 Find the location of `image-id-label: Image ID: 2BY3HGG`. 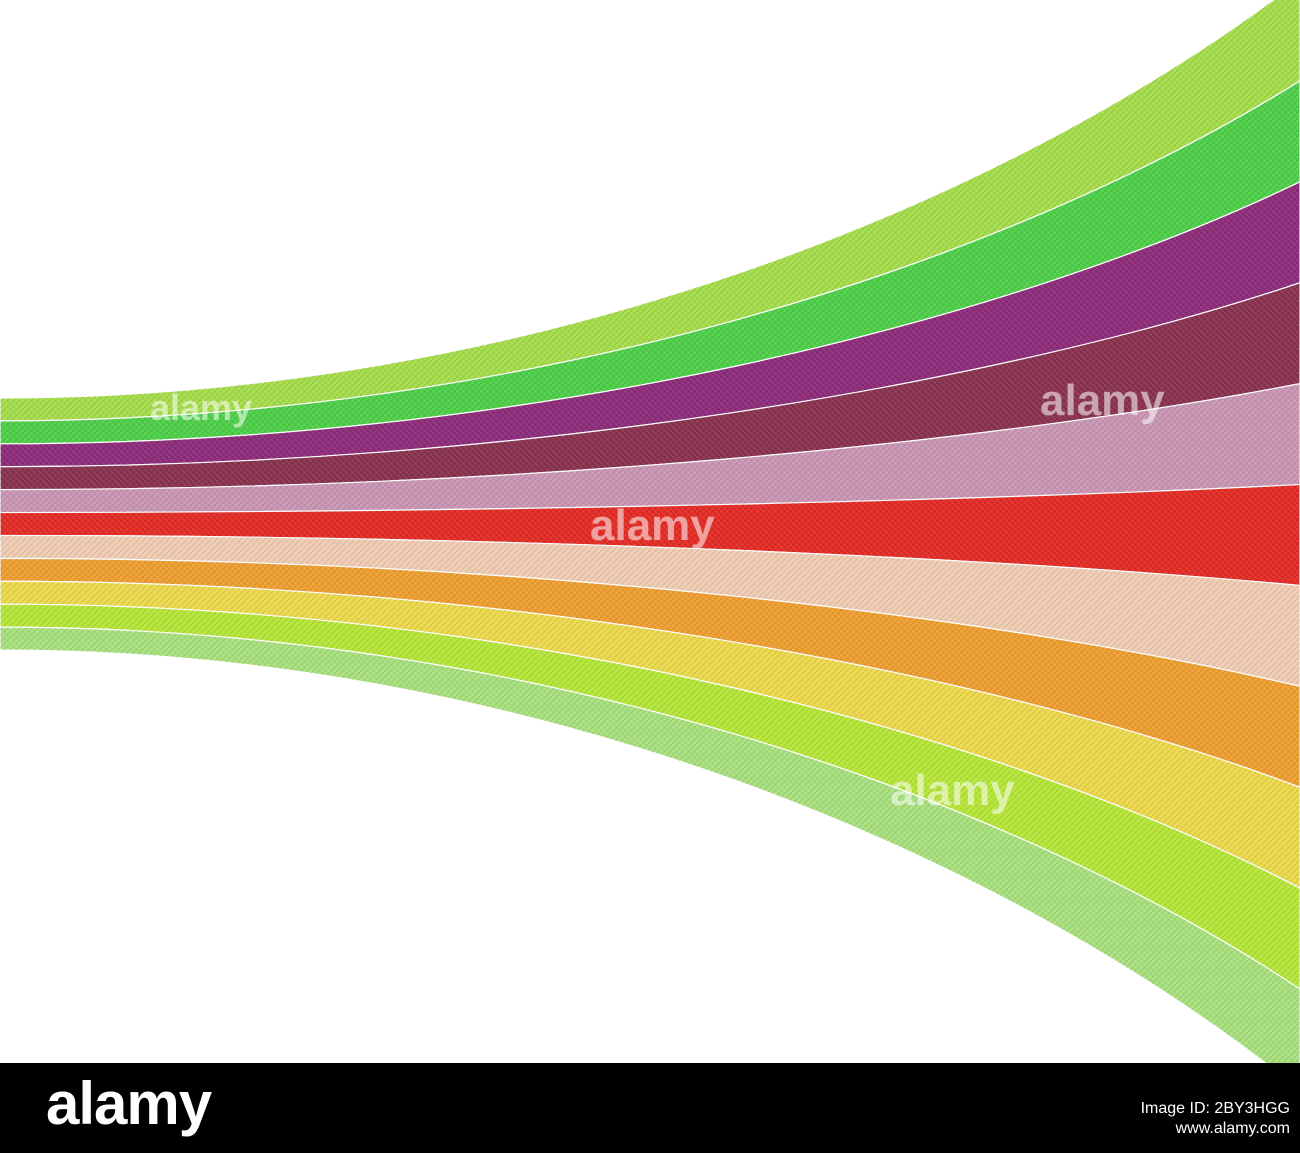

image-id-label: Image ID: 2BY3HGG is located at coordinates (1215, 1108).